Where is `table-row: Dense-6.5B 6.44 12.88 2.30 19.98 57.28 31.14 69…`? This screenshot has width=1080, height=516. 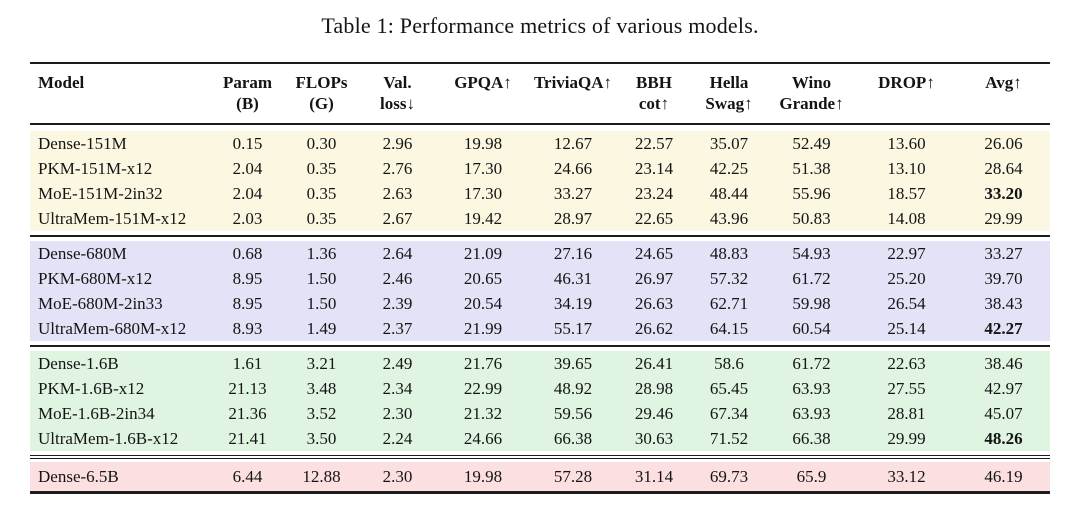
table-row: Dense-6.5B 6.44 12.88 2.30 19.98 57.28 31.14 69… is located at coordinates (540, 477).